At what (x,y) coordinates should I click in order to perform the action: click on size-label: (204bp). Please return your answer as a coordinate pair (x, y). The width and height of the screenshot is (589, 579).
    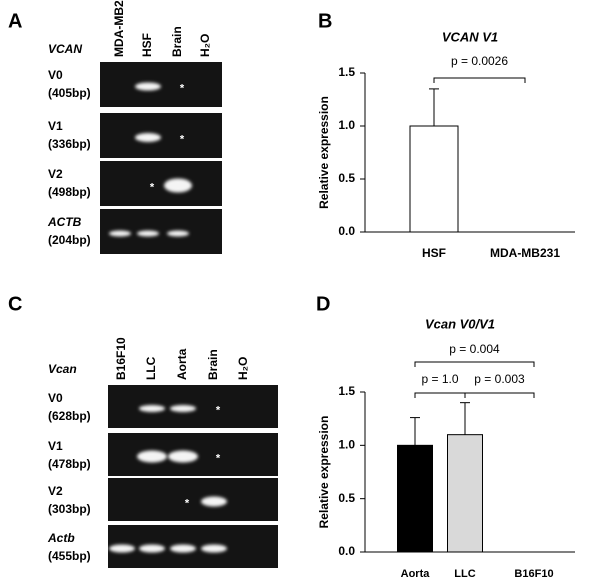
    Looking at the image, I should click on (69, 240).